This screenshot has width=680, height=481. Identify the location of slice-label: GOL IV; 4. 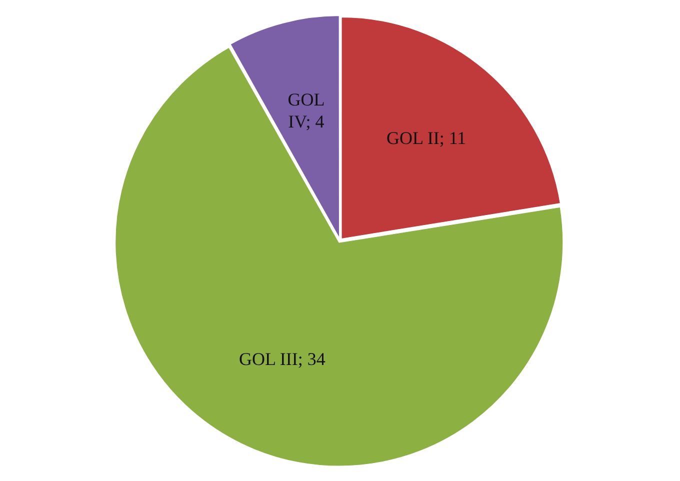
(306, 110).